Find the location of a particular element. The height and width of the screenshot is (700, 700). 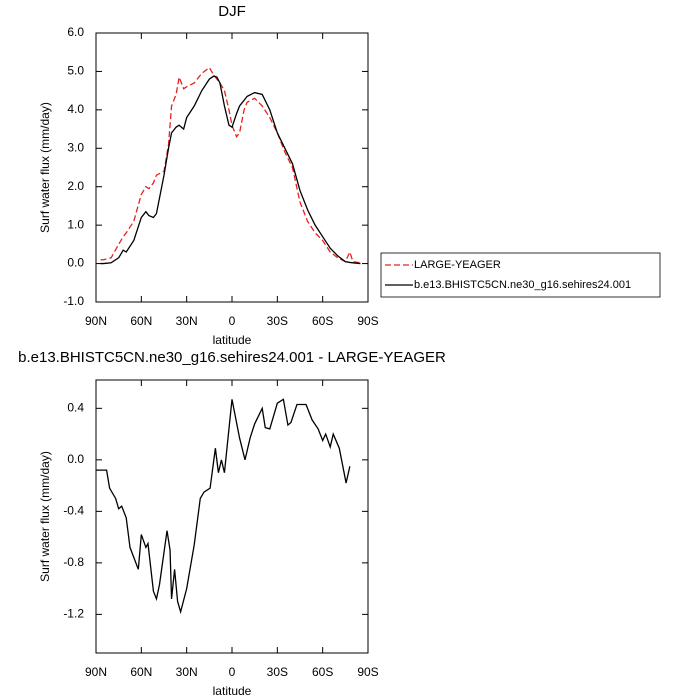

legend-box is located at coordinates (520, 275).